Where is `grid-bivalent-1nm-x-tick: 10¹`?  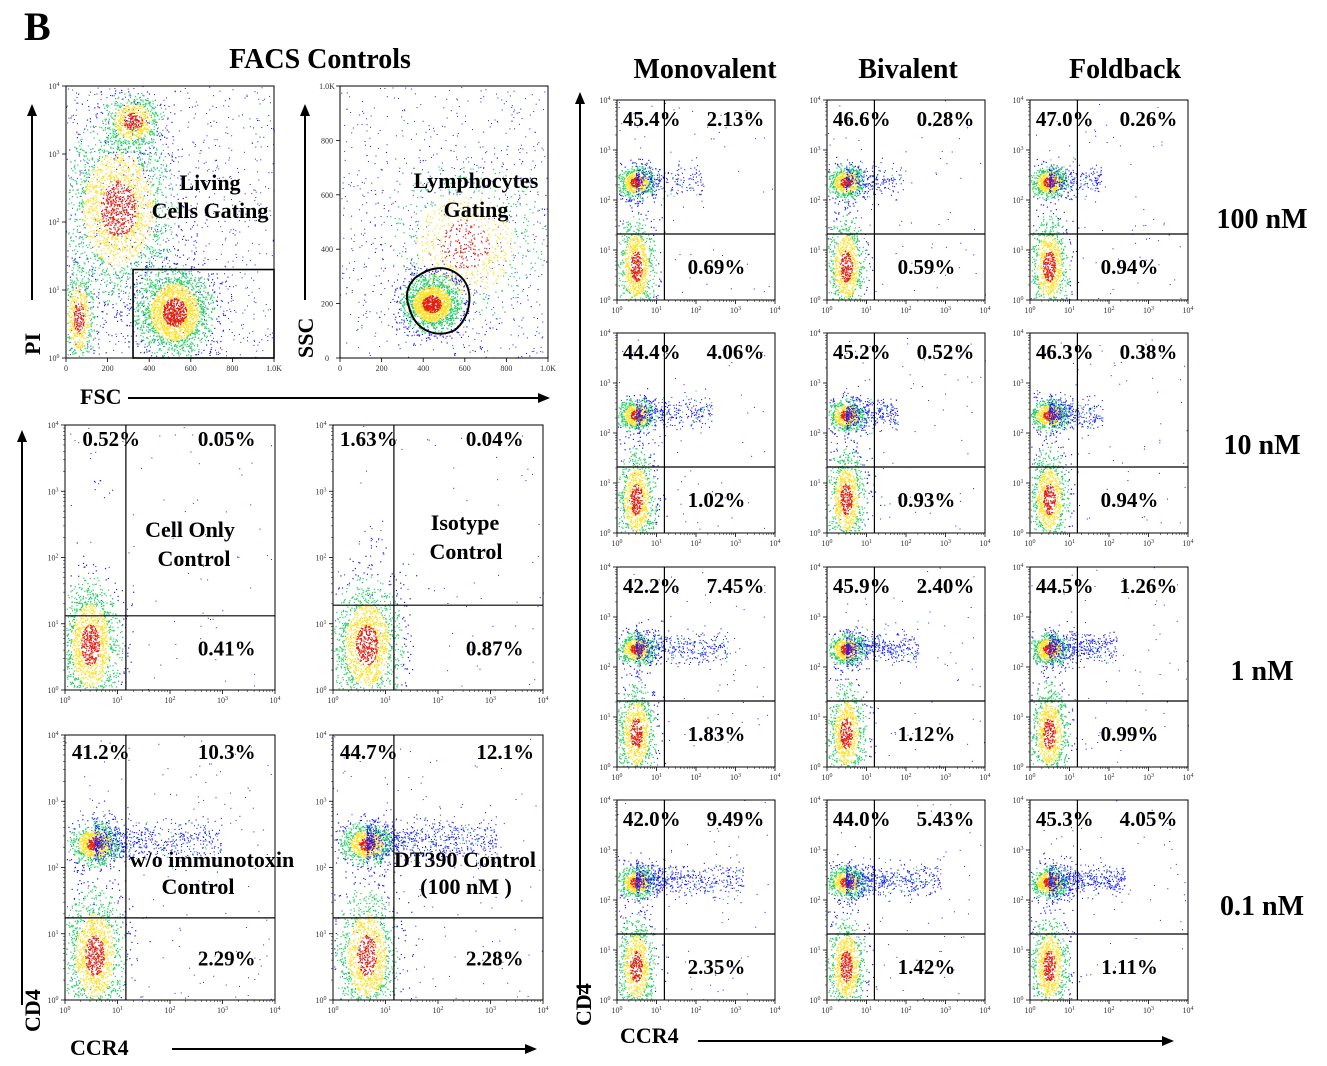 grid-bivalent-1nm-x-tick: 10¹ is located at coordinates (866, 777).